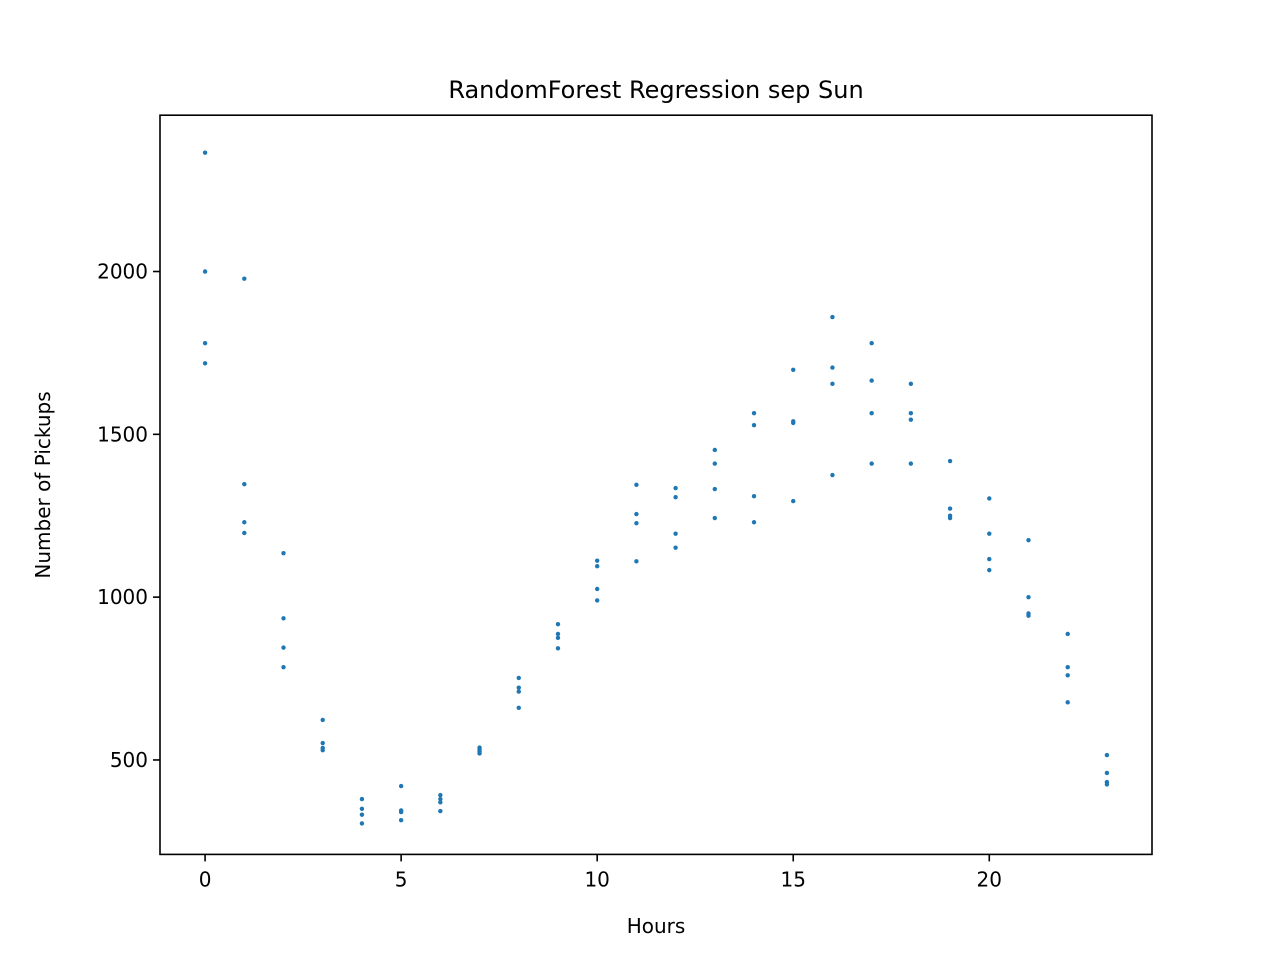 This screenshot has width=1280, height=960. What do you see at coordinates (401, 879) in the screenshot?
I see `x-tick-label: 5` at bounding box center [401, 879].